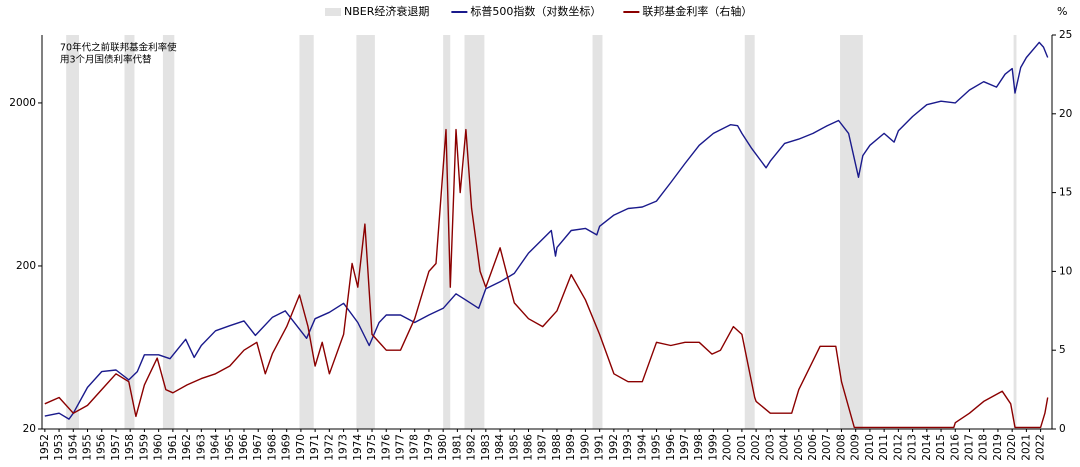  What do you see at coordinates (1065, 35) in the screenshot?
I see `y2-tick-label: 25` at bounding box center [1065, 35].